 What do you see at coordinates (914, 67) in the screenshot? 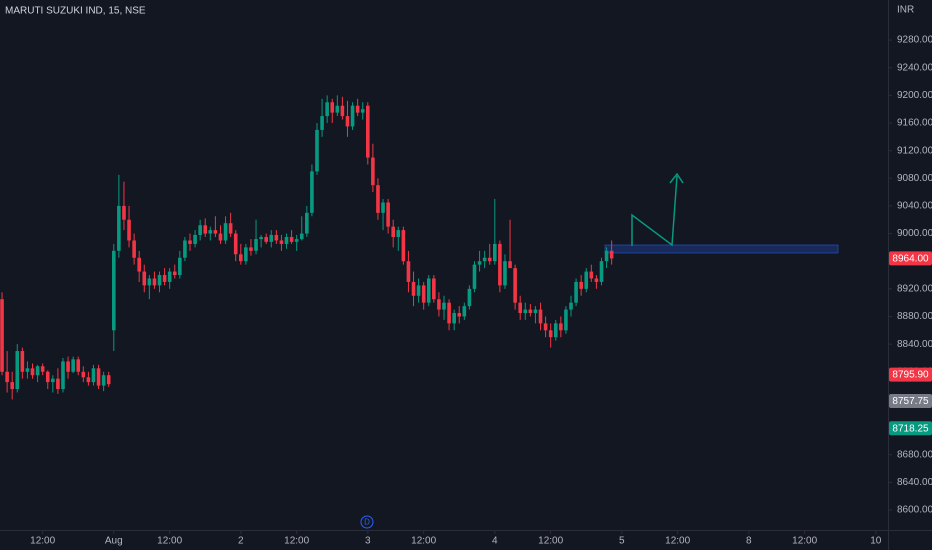
I see `y-tick-label: 9240.00` at bounding box center [914, 67].